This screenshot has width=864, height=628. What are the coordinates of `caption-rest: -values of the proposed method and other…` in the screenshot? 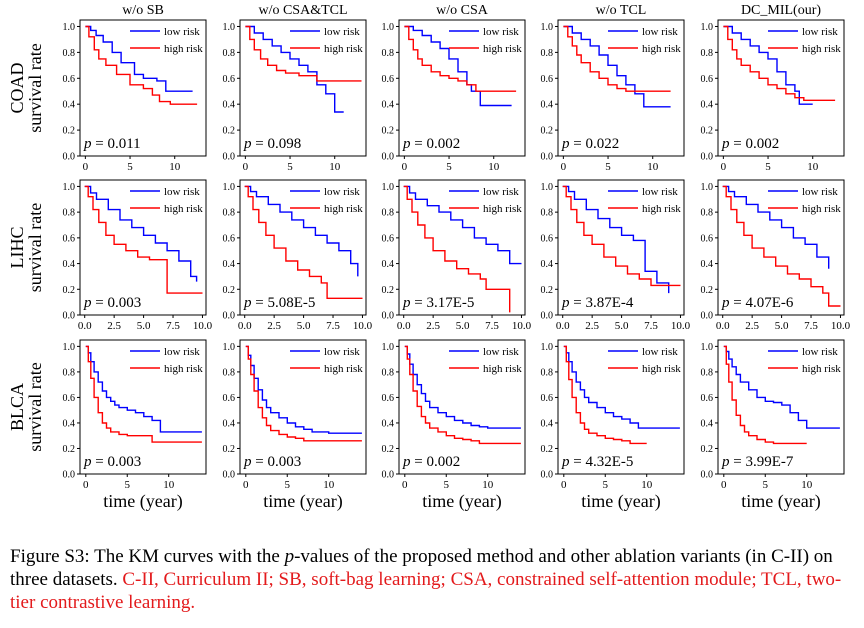 It's located at (421, 568).